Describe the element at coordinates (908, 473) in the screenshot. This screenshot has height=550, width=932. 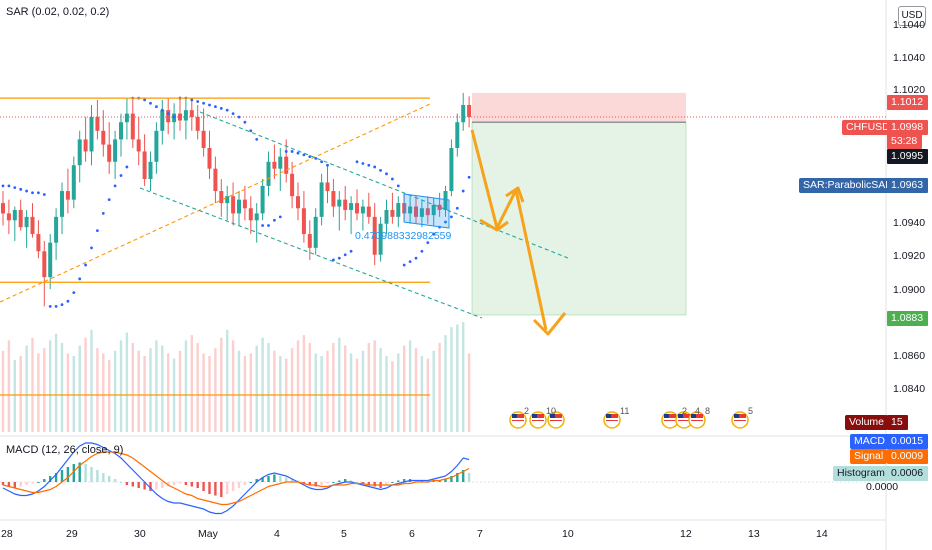
I see `histogram-value-tag: 0.0006` at that location.